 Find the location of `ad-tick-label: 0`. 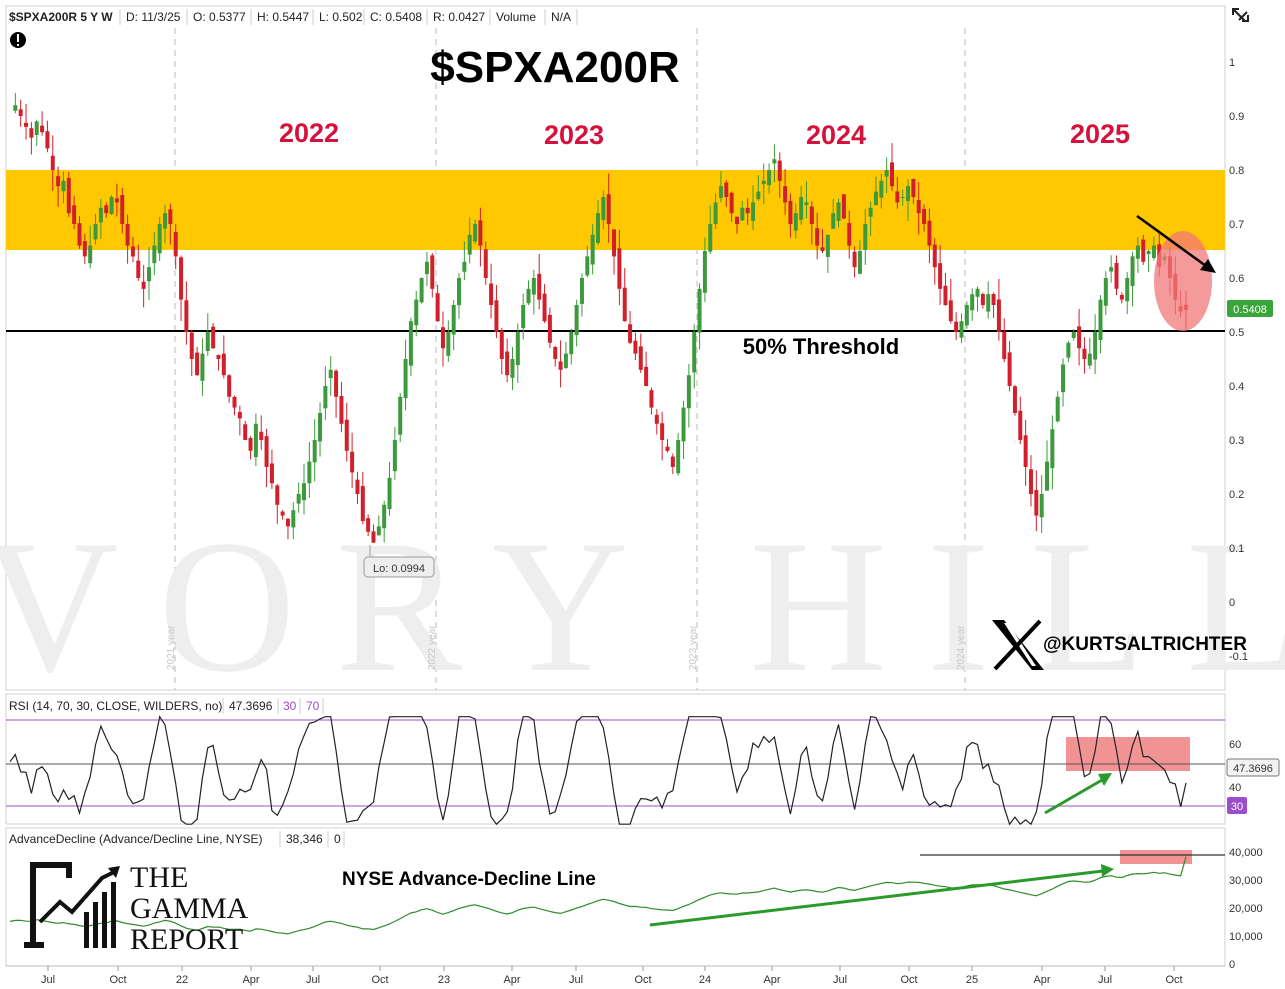

ad-tick-label: 0 is located at coordinates (1232, 965).